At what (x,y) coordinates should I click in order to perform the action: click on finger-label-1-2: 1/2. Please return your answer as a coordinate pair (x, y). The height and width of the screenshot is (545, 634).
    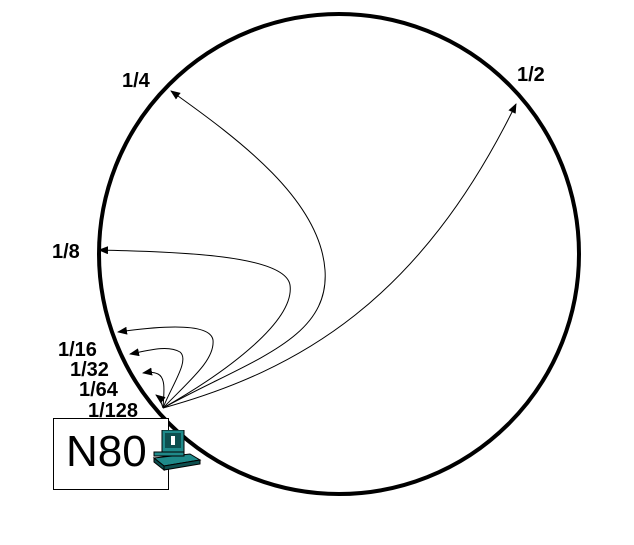
    Looking at the image, I should click on (531, 75).